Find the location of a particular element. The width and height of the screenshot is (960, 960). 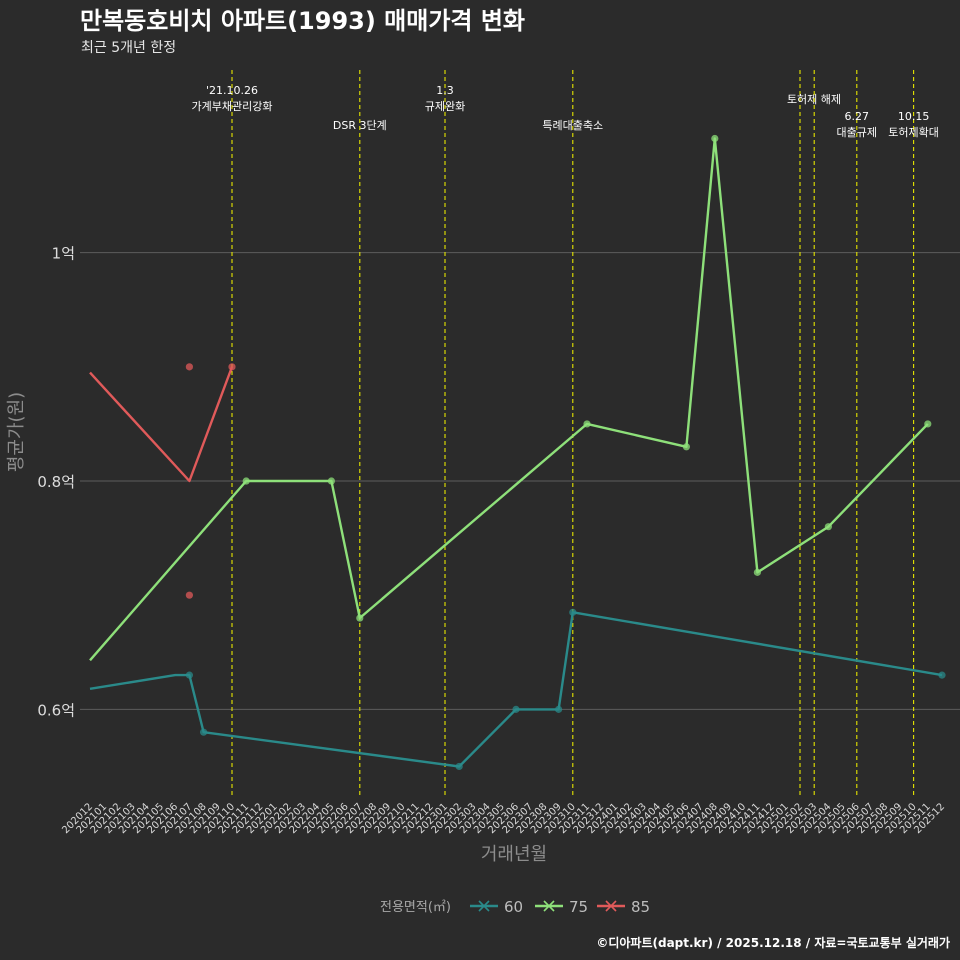

y-axis-label: 평균가(원) is located at coordinates (16, 432).